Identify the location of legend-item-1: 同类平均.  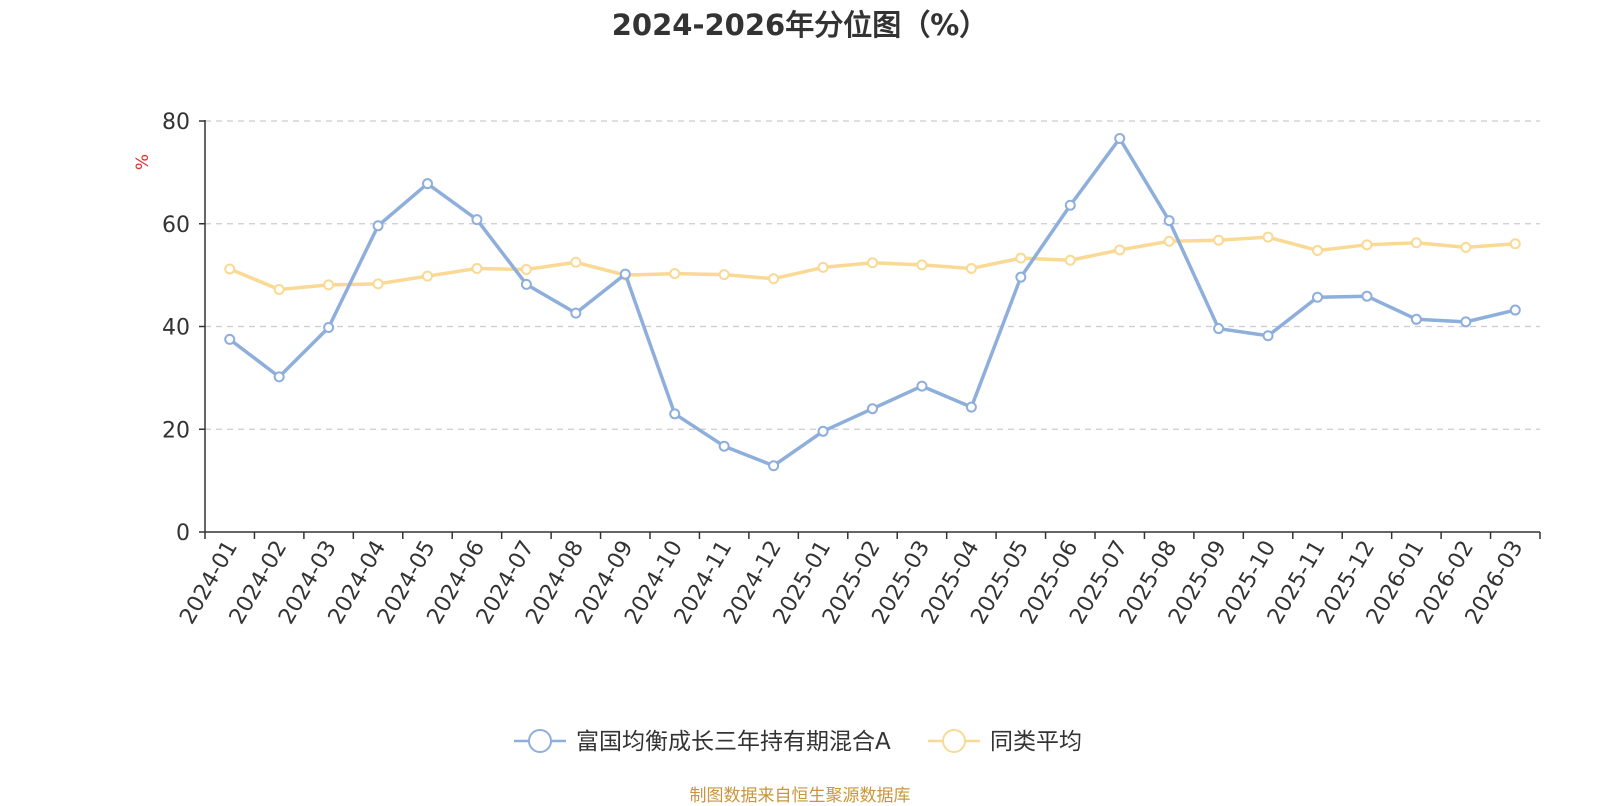
(1005, 742).